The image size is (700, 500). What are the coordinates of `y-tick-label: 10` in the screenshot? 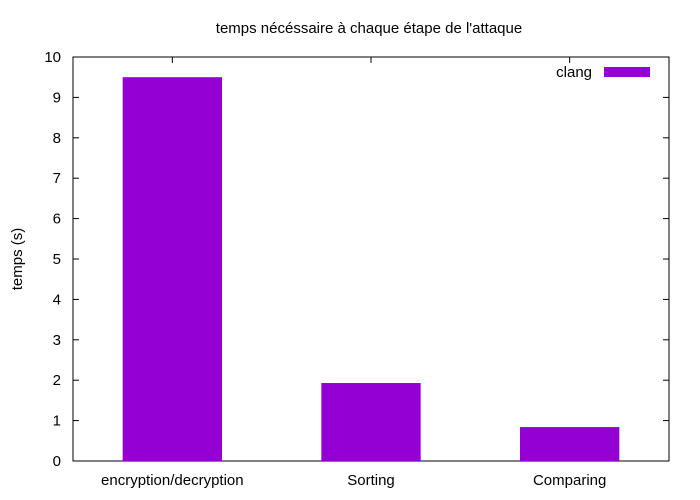 It's located at (52, 57).